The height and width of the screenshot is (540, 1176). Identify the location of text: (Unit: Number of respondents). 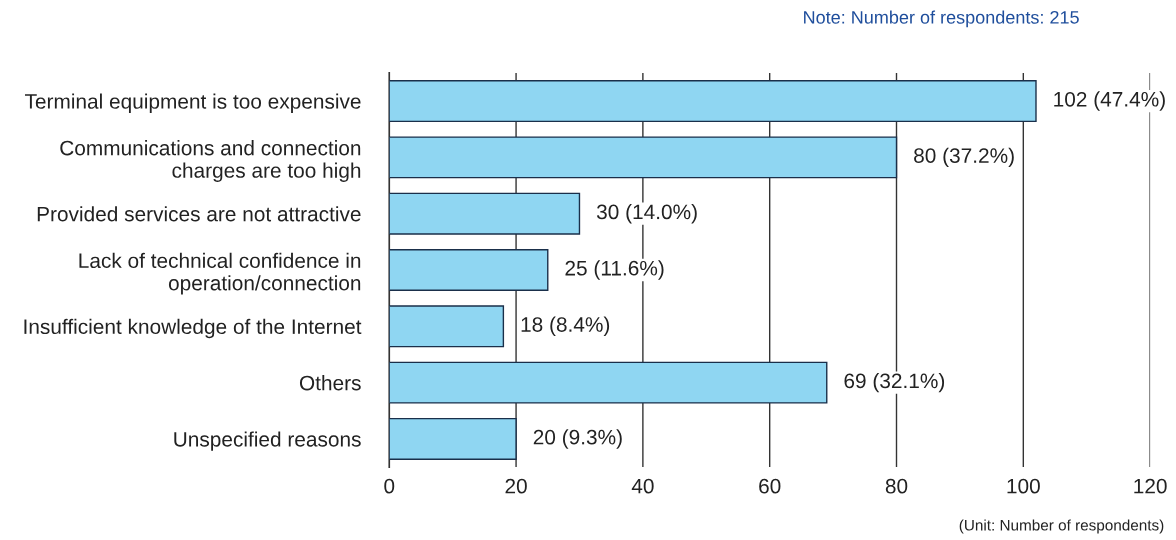
(1061, 526).